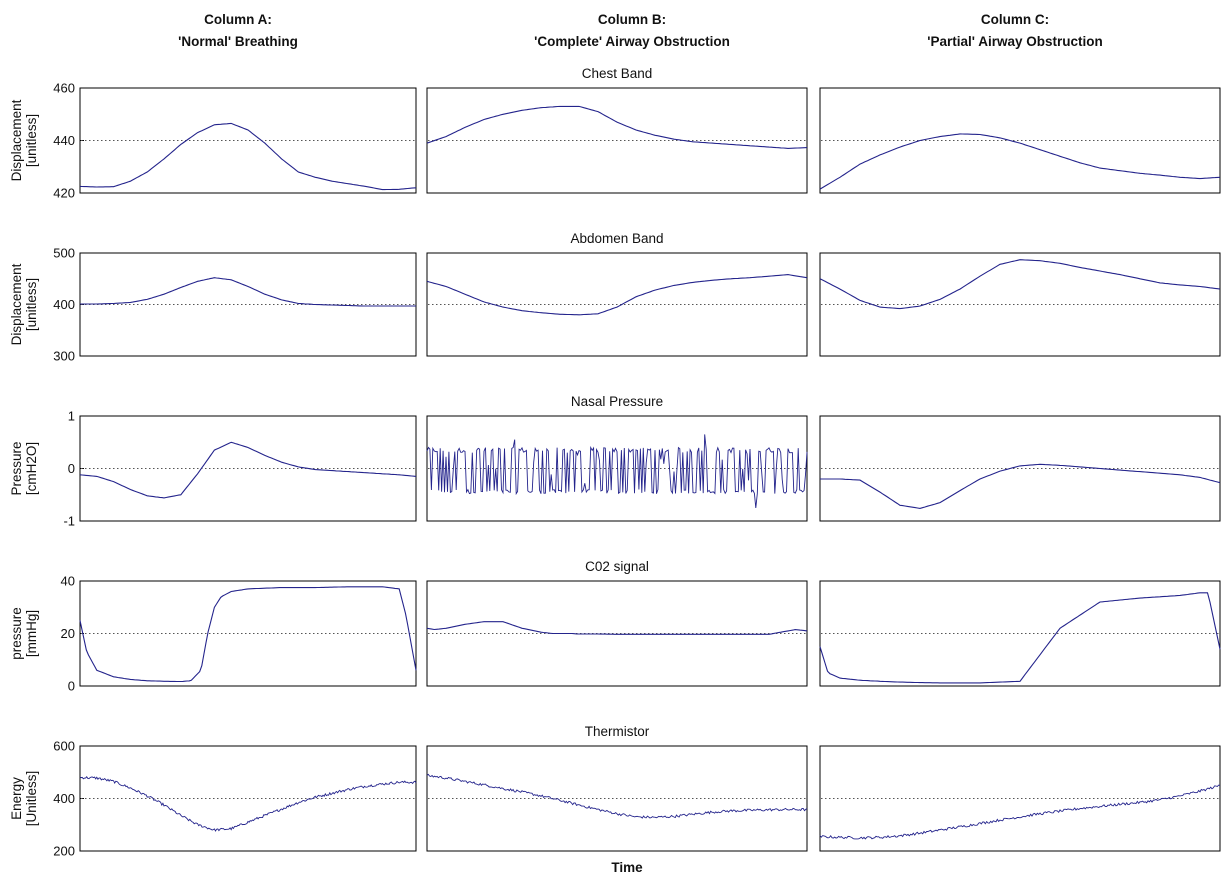 The image size is (1222, 877). I want to click on column-a-title-line1: Column A:, so click(238, 19).